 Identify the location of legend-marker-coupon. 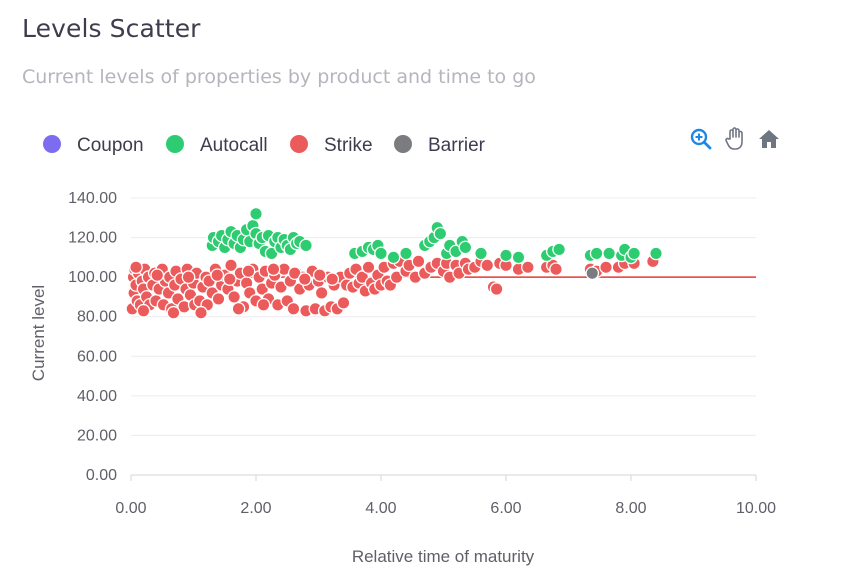
(52, 144).